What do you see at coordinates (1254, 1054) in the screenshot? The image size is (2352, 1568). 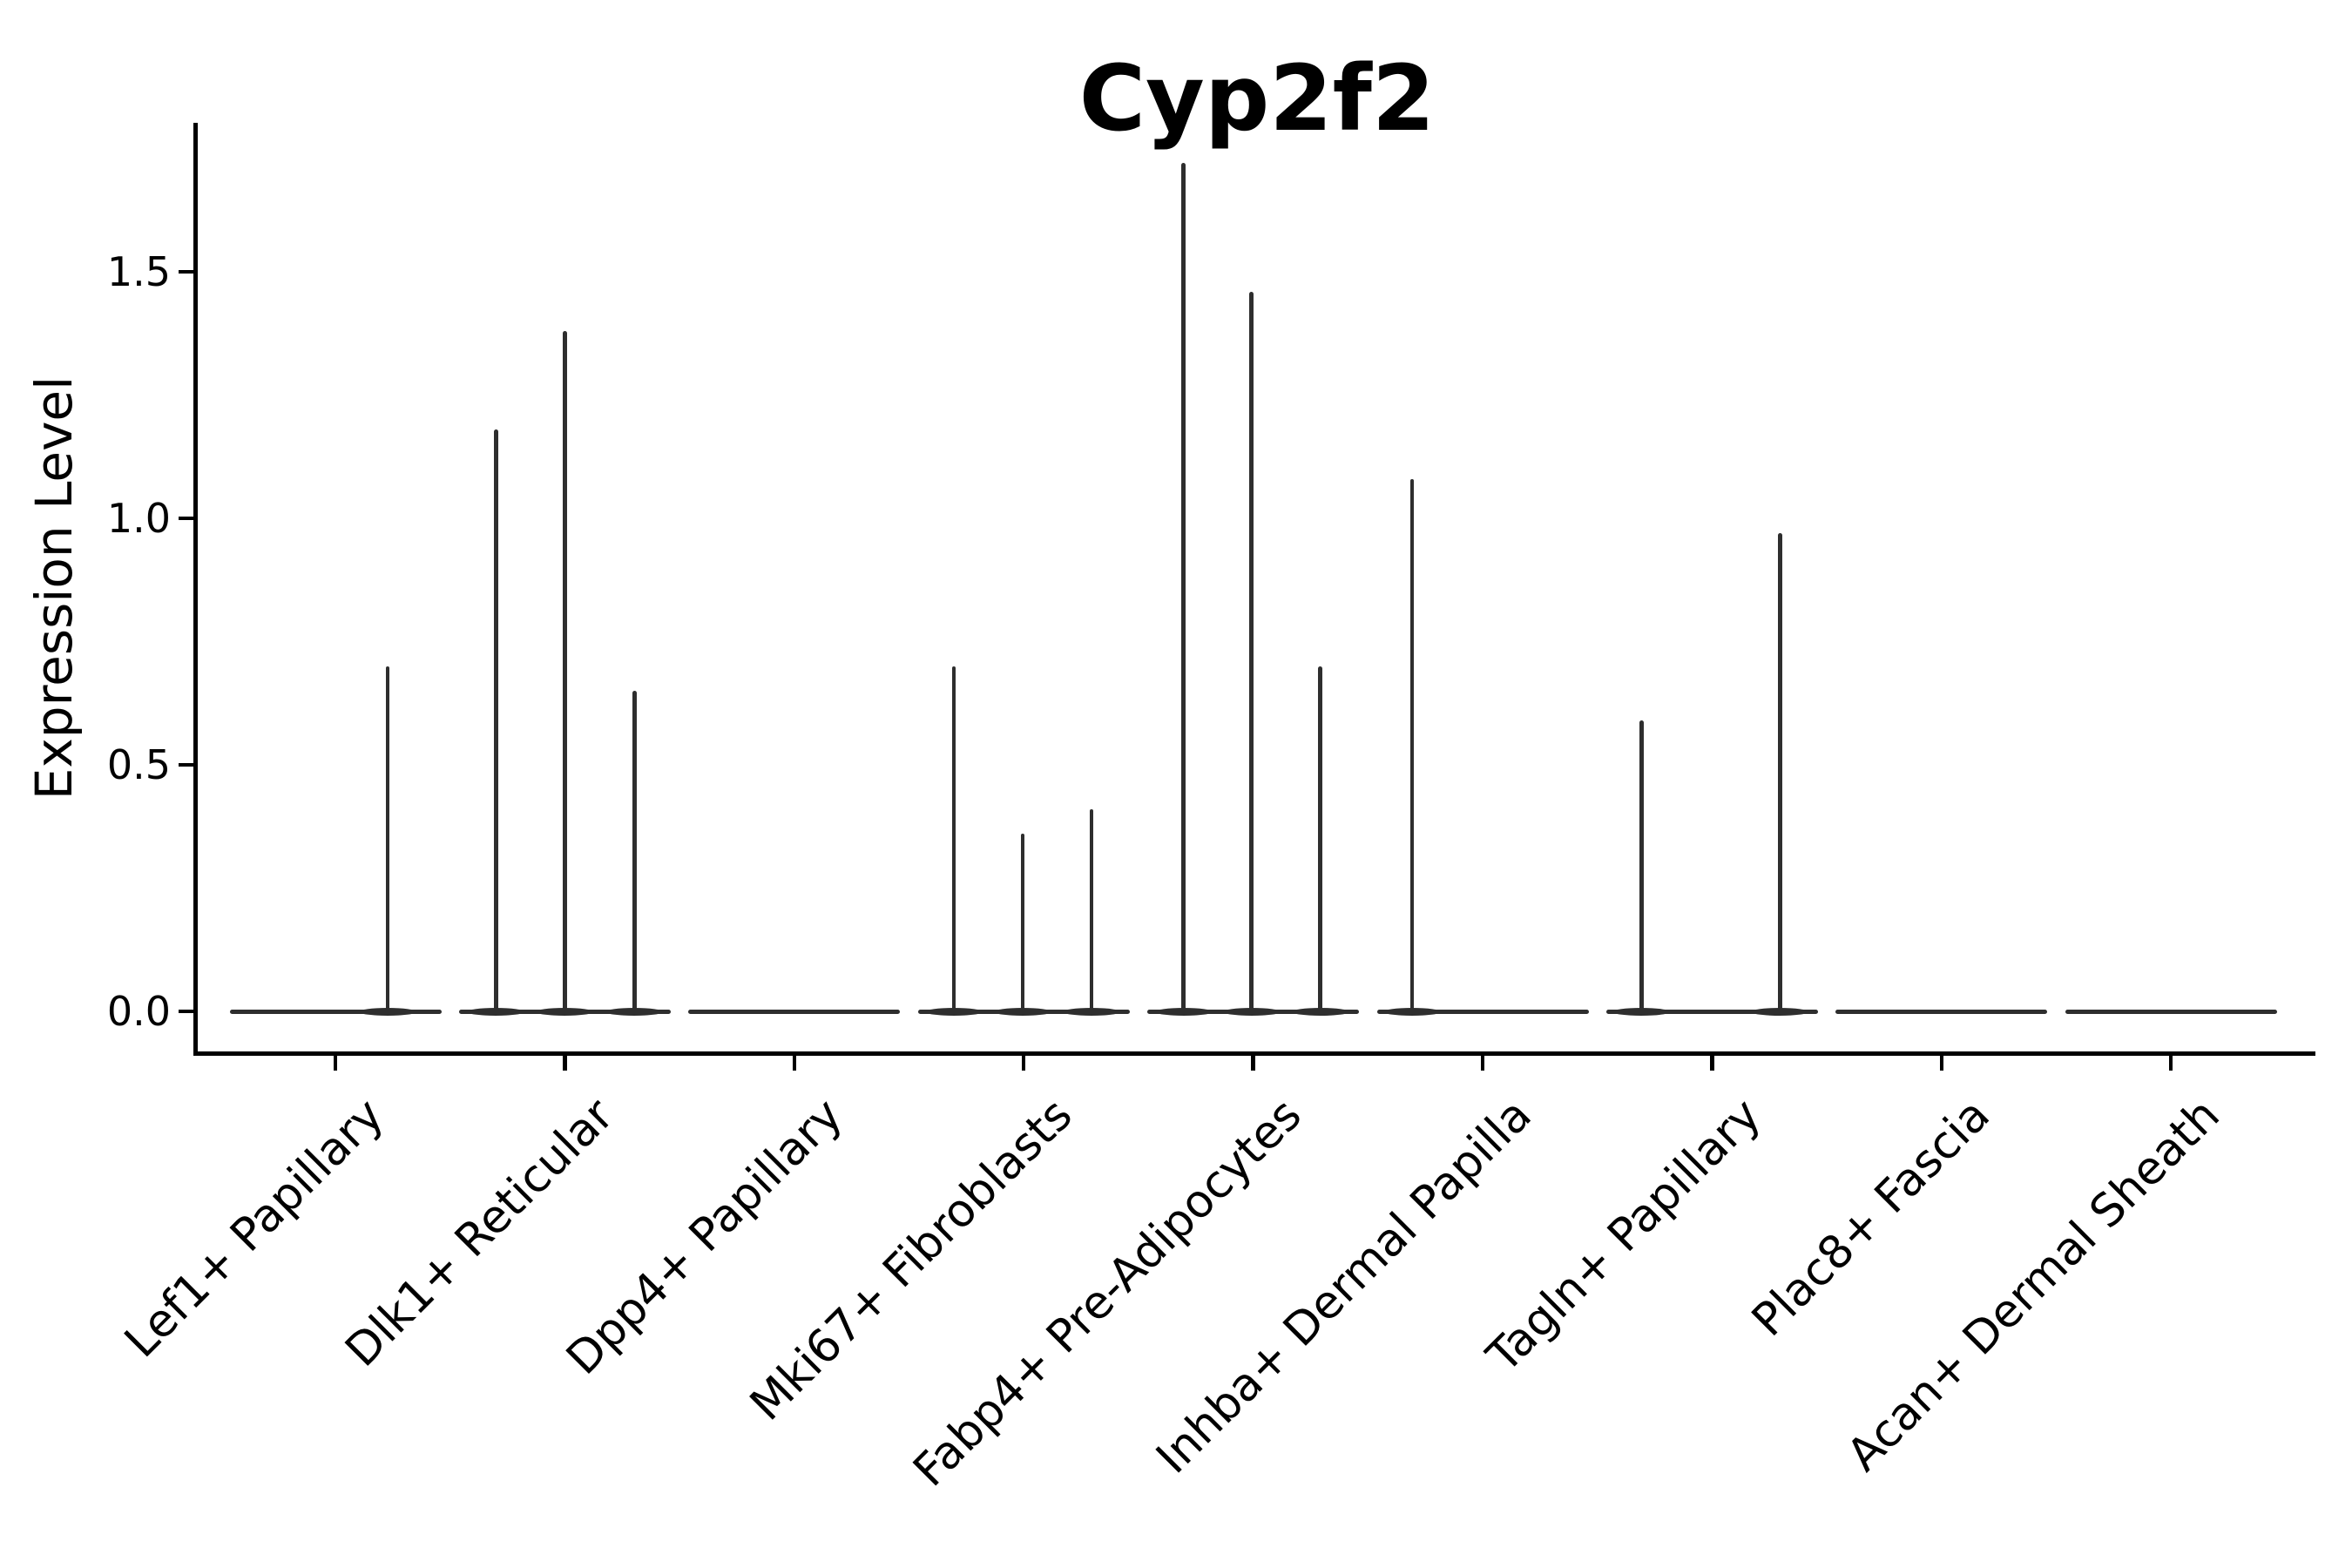 I see `x-axis-spine` at bounding box center [1254, 1054].